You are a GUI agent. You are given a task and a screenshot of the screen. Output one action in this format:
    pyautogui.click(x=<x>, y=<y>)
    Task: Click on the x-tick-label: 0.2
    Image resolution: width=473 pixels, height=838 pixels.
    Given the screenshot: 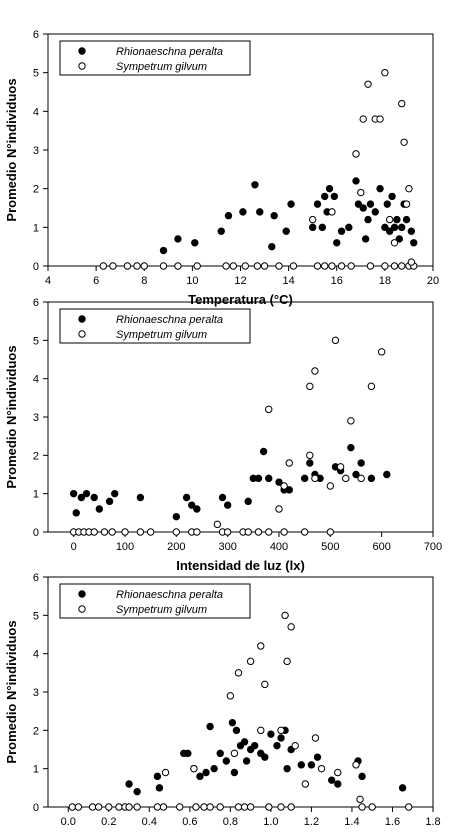 What is the action you would take?
    pyautogui.click(x=108, y=822)
    